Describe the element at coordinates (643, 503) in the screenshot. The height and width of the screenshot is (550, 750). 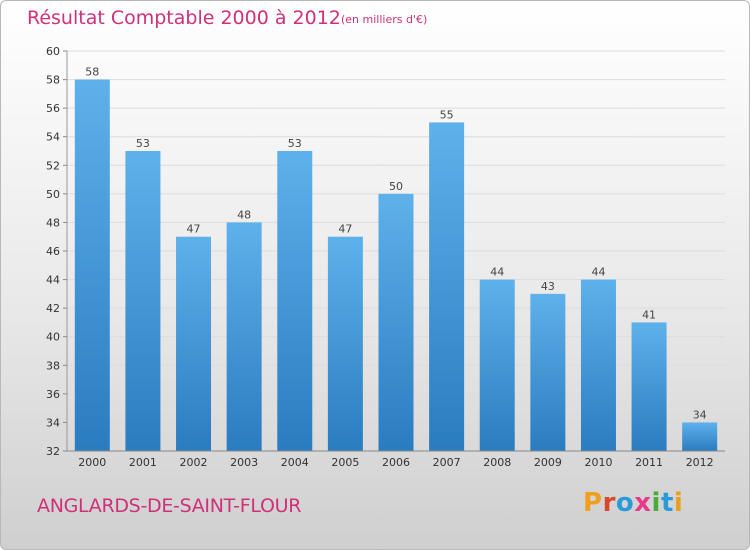
I see `logo-letter: x` at that location.